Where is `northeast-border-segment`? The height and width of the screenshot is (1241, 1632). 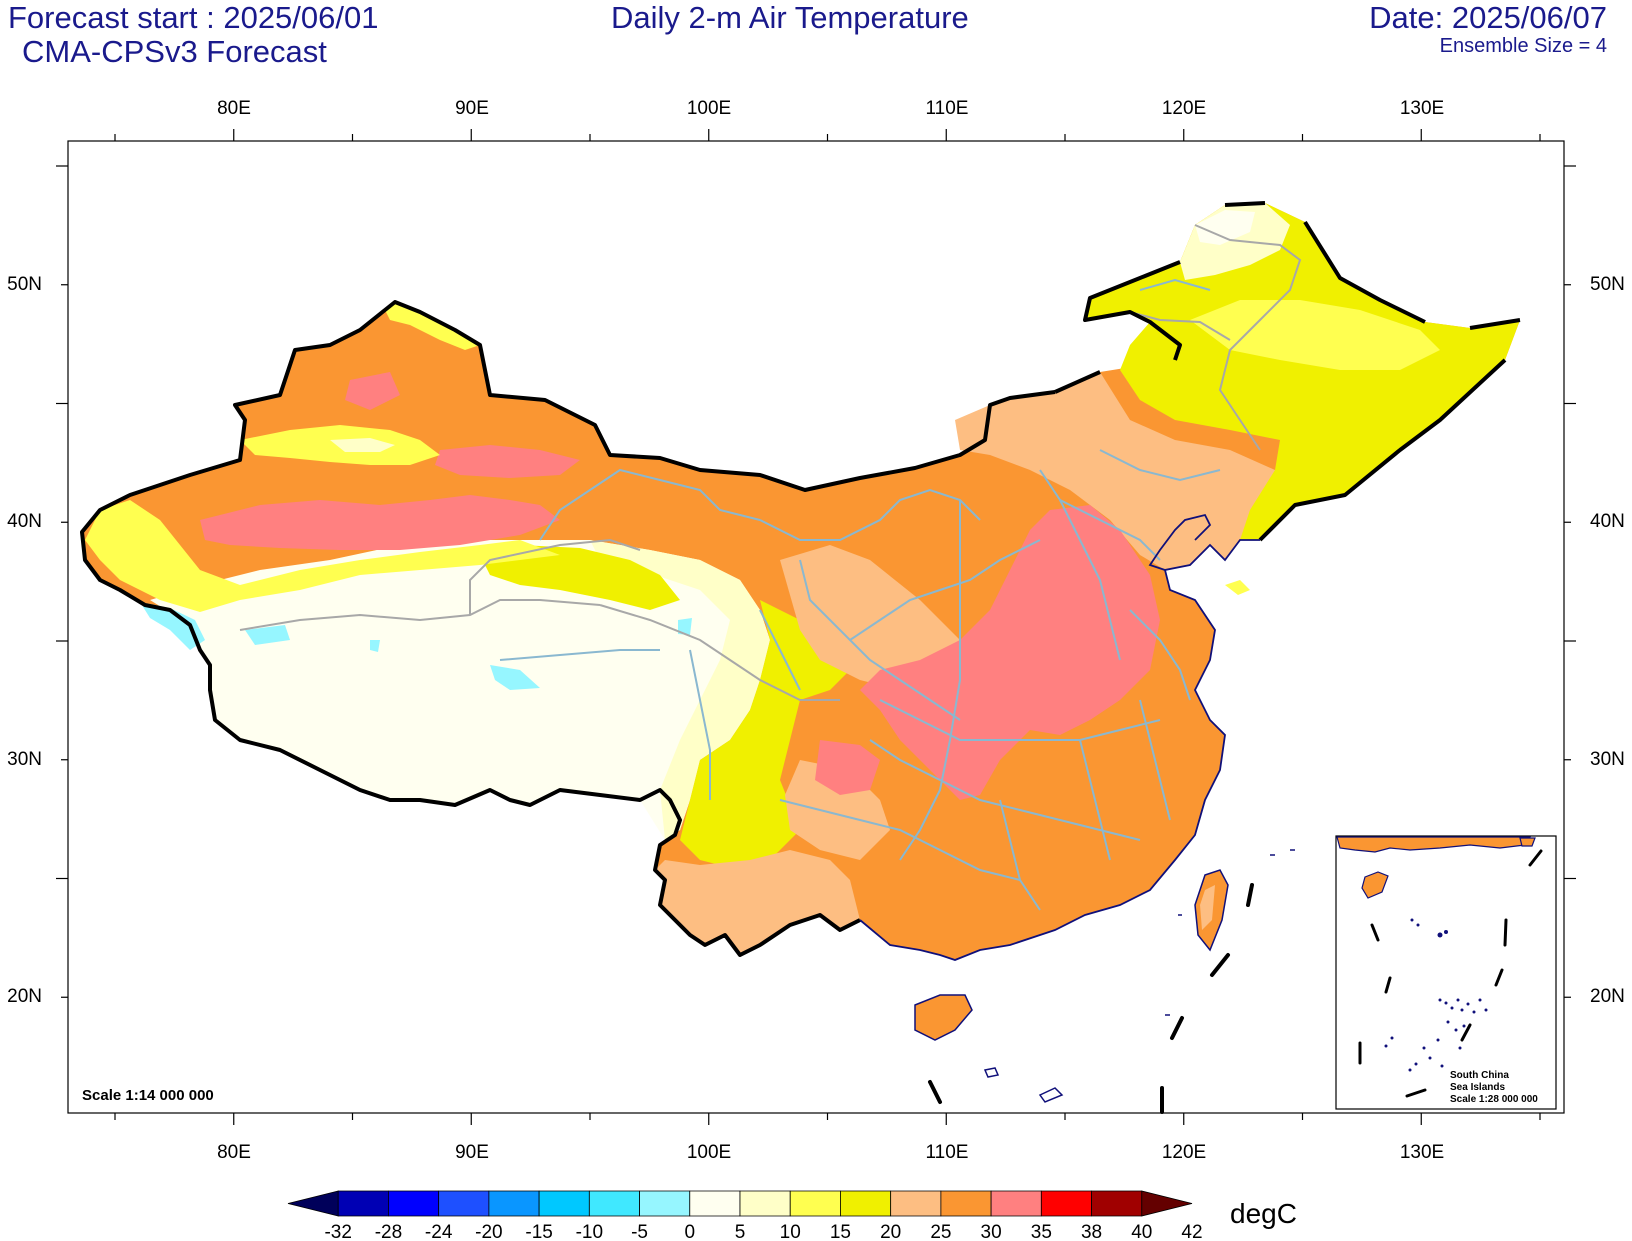 northeast-border-segment is located at coordinates (1077, 382).